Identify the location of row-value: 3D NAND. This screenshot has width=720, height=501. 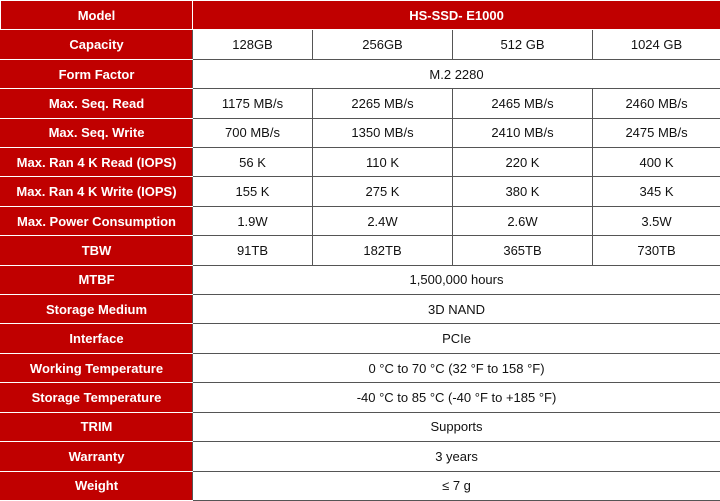
(455, 309).